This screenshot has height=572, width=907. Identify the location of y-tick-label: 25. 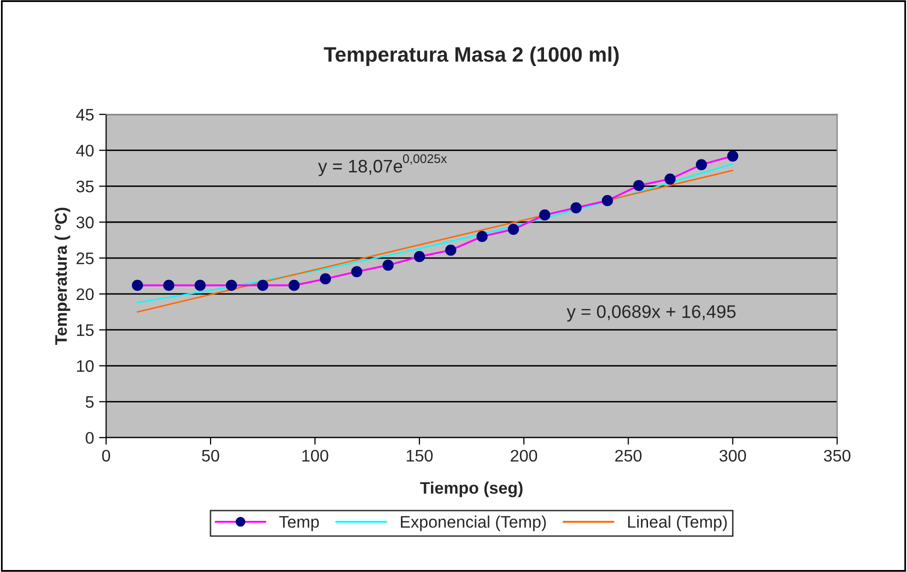
(85, 258).